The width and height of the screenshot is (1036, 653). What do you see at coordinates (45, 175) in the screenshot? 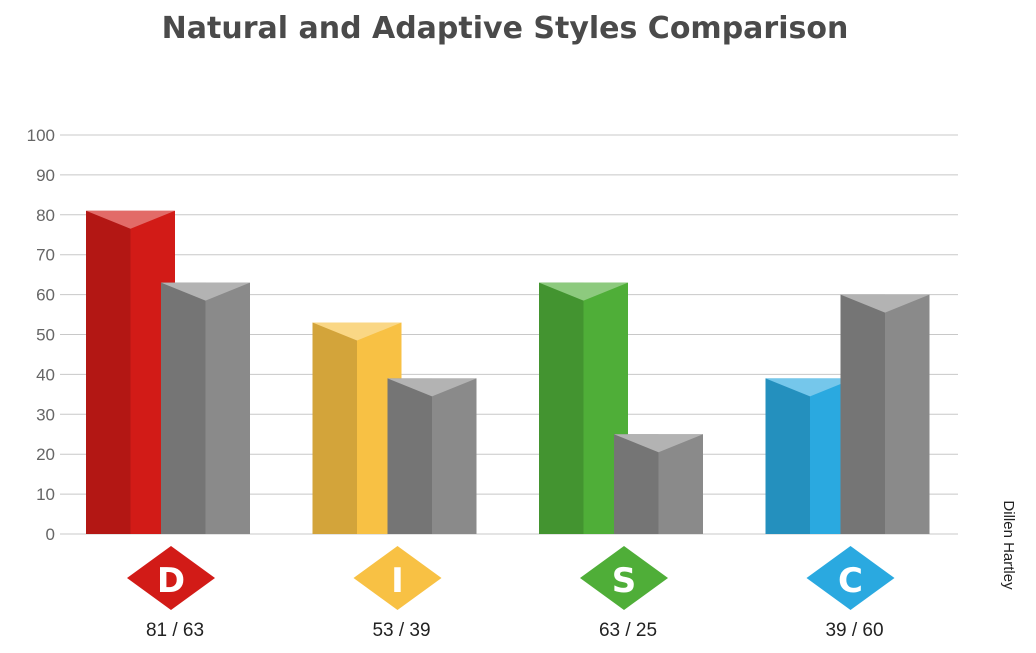
I see `y-tick-label: 90` at bounding box center [45, 175].